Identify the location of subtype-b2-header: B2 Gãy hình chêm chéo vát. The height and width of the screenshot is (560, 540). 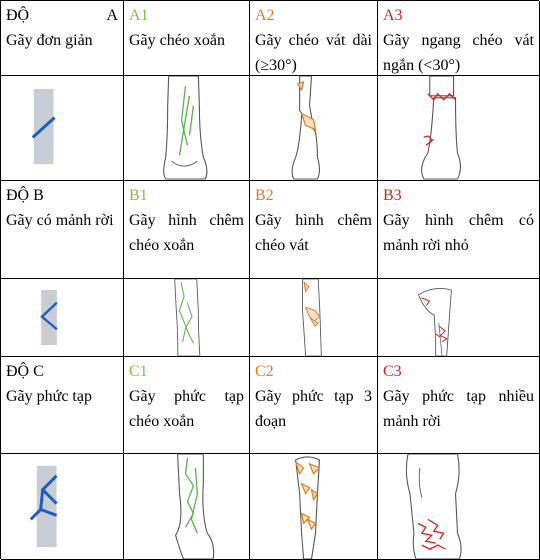
(314, 230).